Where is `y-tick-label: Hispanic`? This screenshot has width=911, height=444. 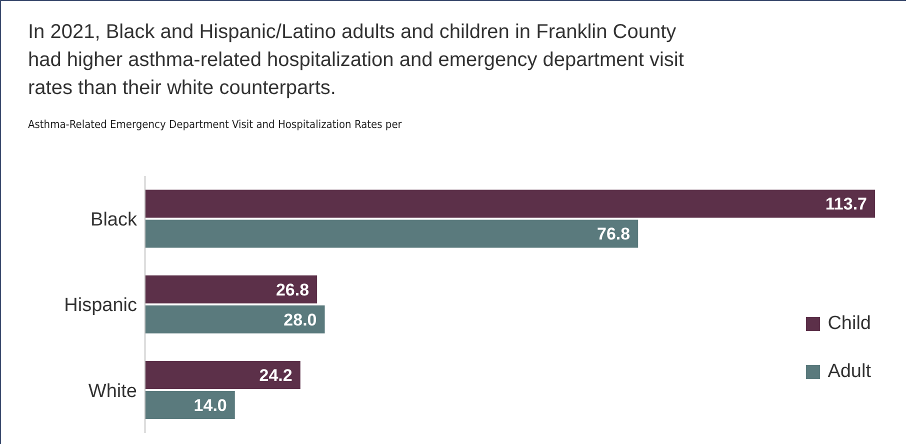
y-tick-label: Hispanic is located at coordinates (100, 305).